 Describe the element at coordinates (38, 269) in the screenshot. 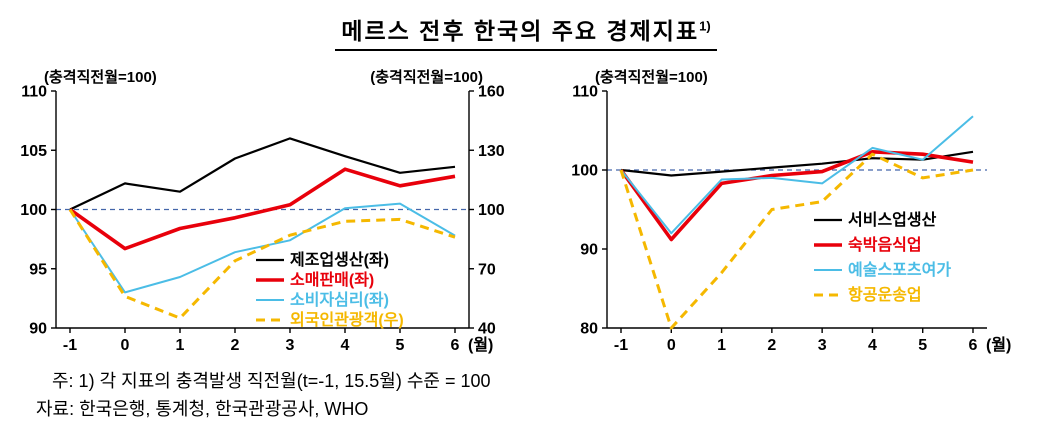

I see `y-tick-label: 95` at that location.